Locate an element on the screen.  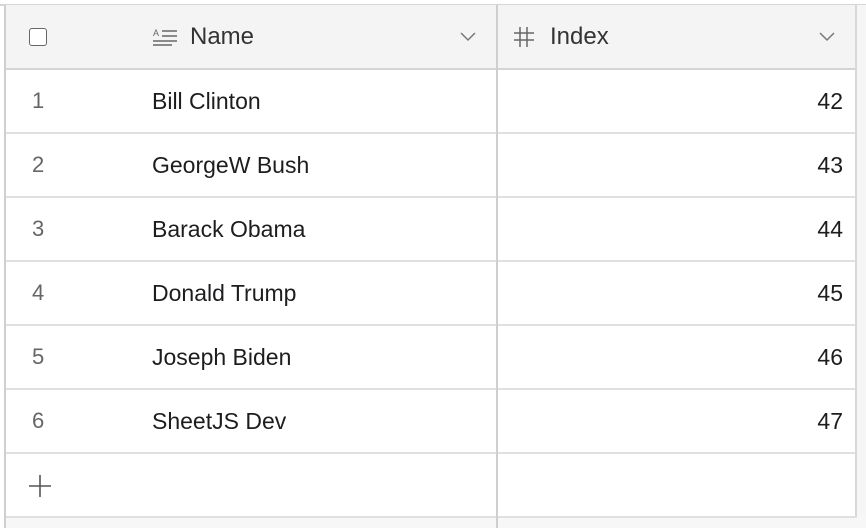
index-cell: 45 is located at coordinates (830, 293).